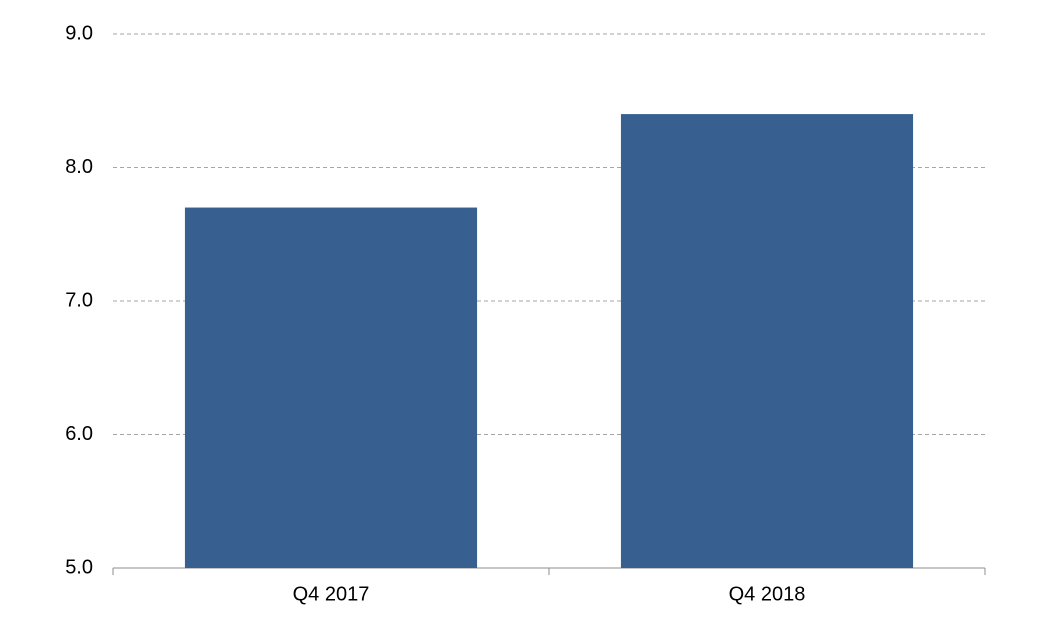  Describe the element at coordinates (79, 434) in the screenshot. I see `y-tick-label: 6.0` at that location.